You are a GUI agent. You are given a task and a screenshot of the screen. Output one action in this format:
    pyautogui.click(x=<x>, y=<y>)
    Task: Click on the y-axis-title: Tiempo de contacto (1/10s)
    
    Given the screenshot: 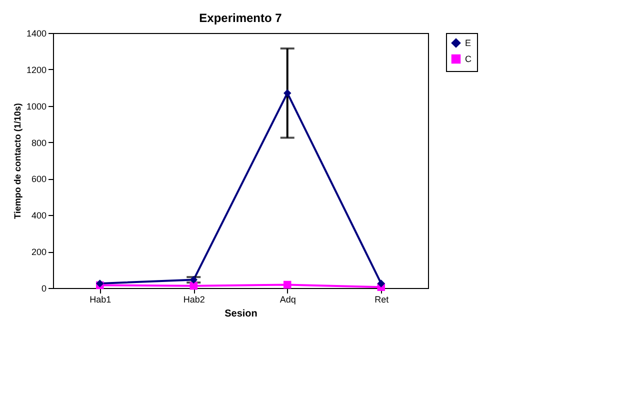 What is the action you would take?
    pyautogui.click(x=17, y=161)
    